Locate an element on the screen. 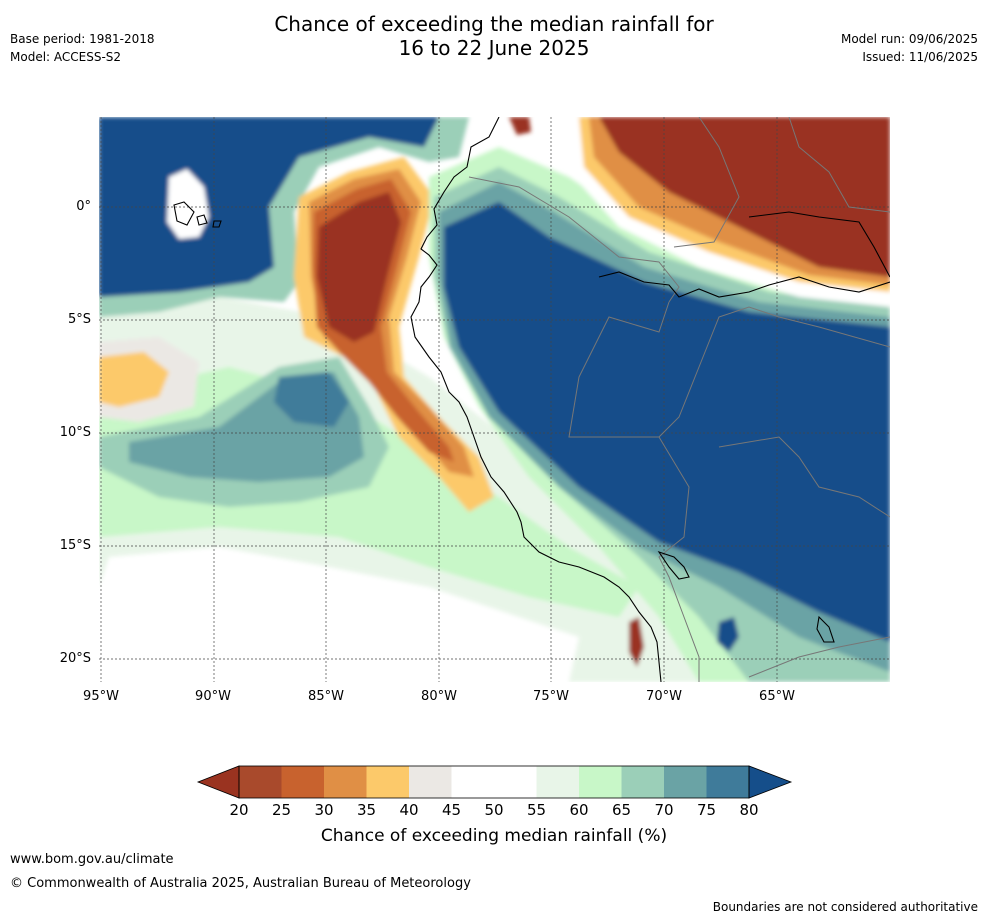  colorbar is located at coordinates (494, 782).